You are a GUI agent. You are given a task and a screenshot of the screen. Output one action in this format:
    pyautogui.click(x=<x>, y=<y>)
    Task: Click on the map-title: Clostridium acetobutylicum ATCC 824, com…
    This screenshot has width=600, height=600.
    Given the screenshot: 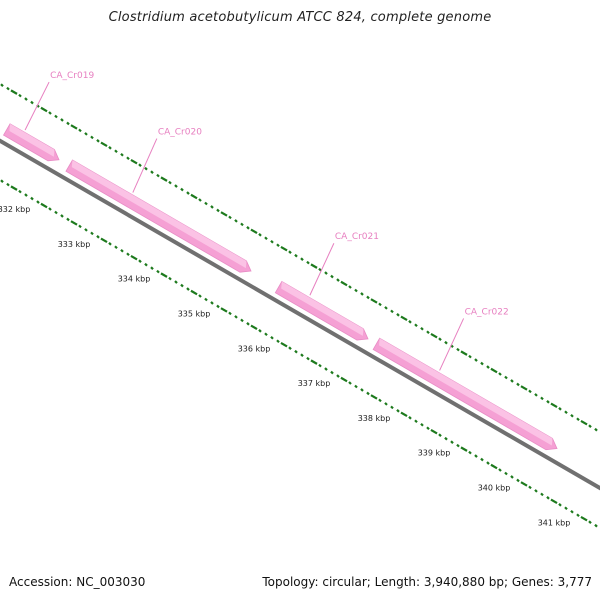 What is the action you would take?
    pyautogui.click(x=300, y=17)
    